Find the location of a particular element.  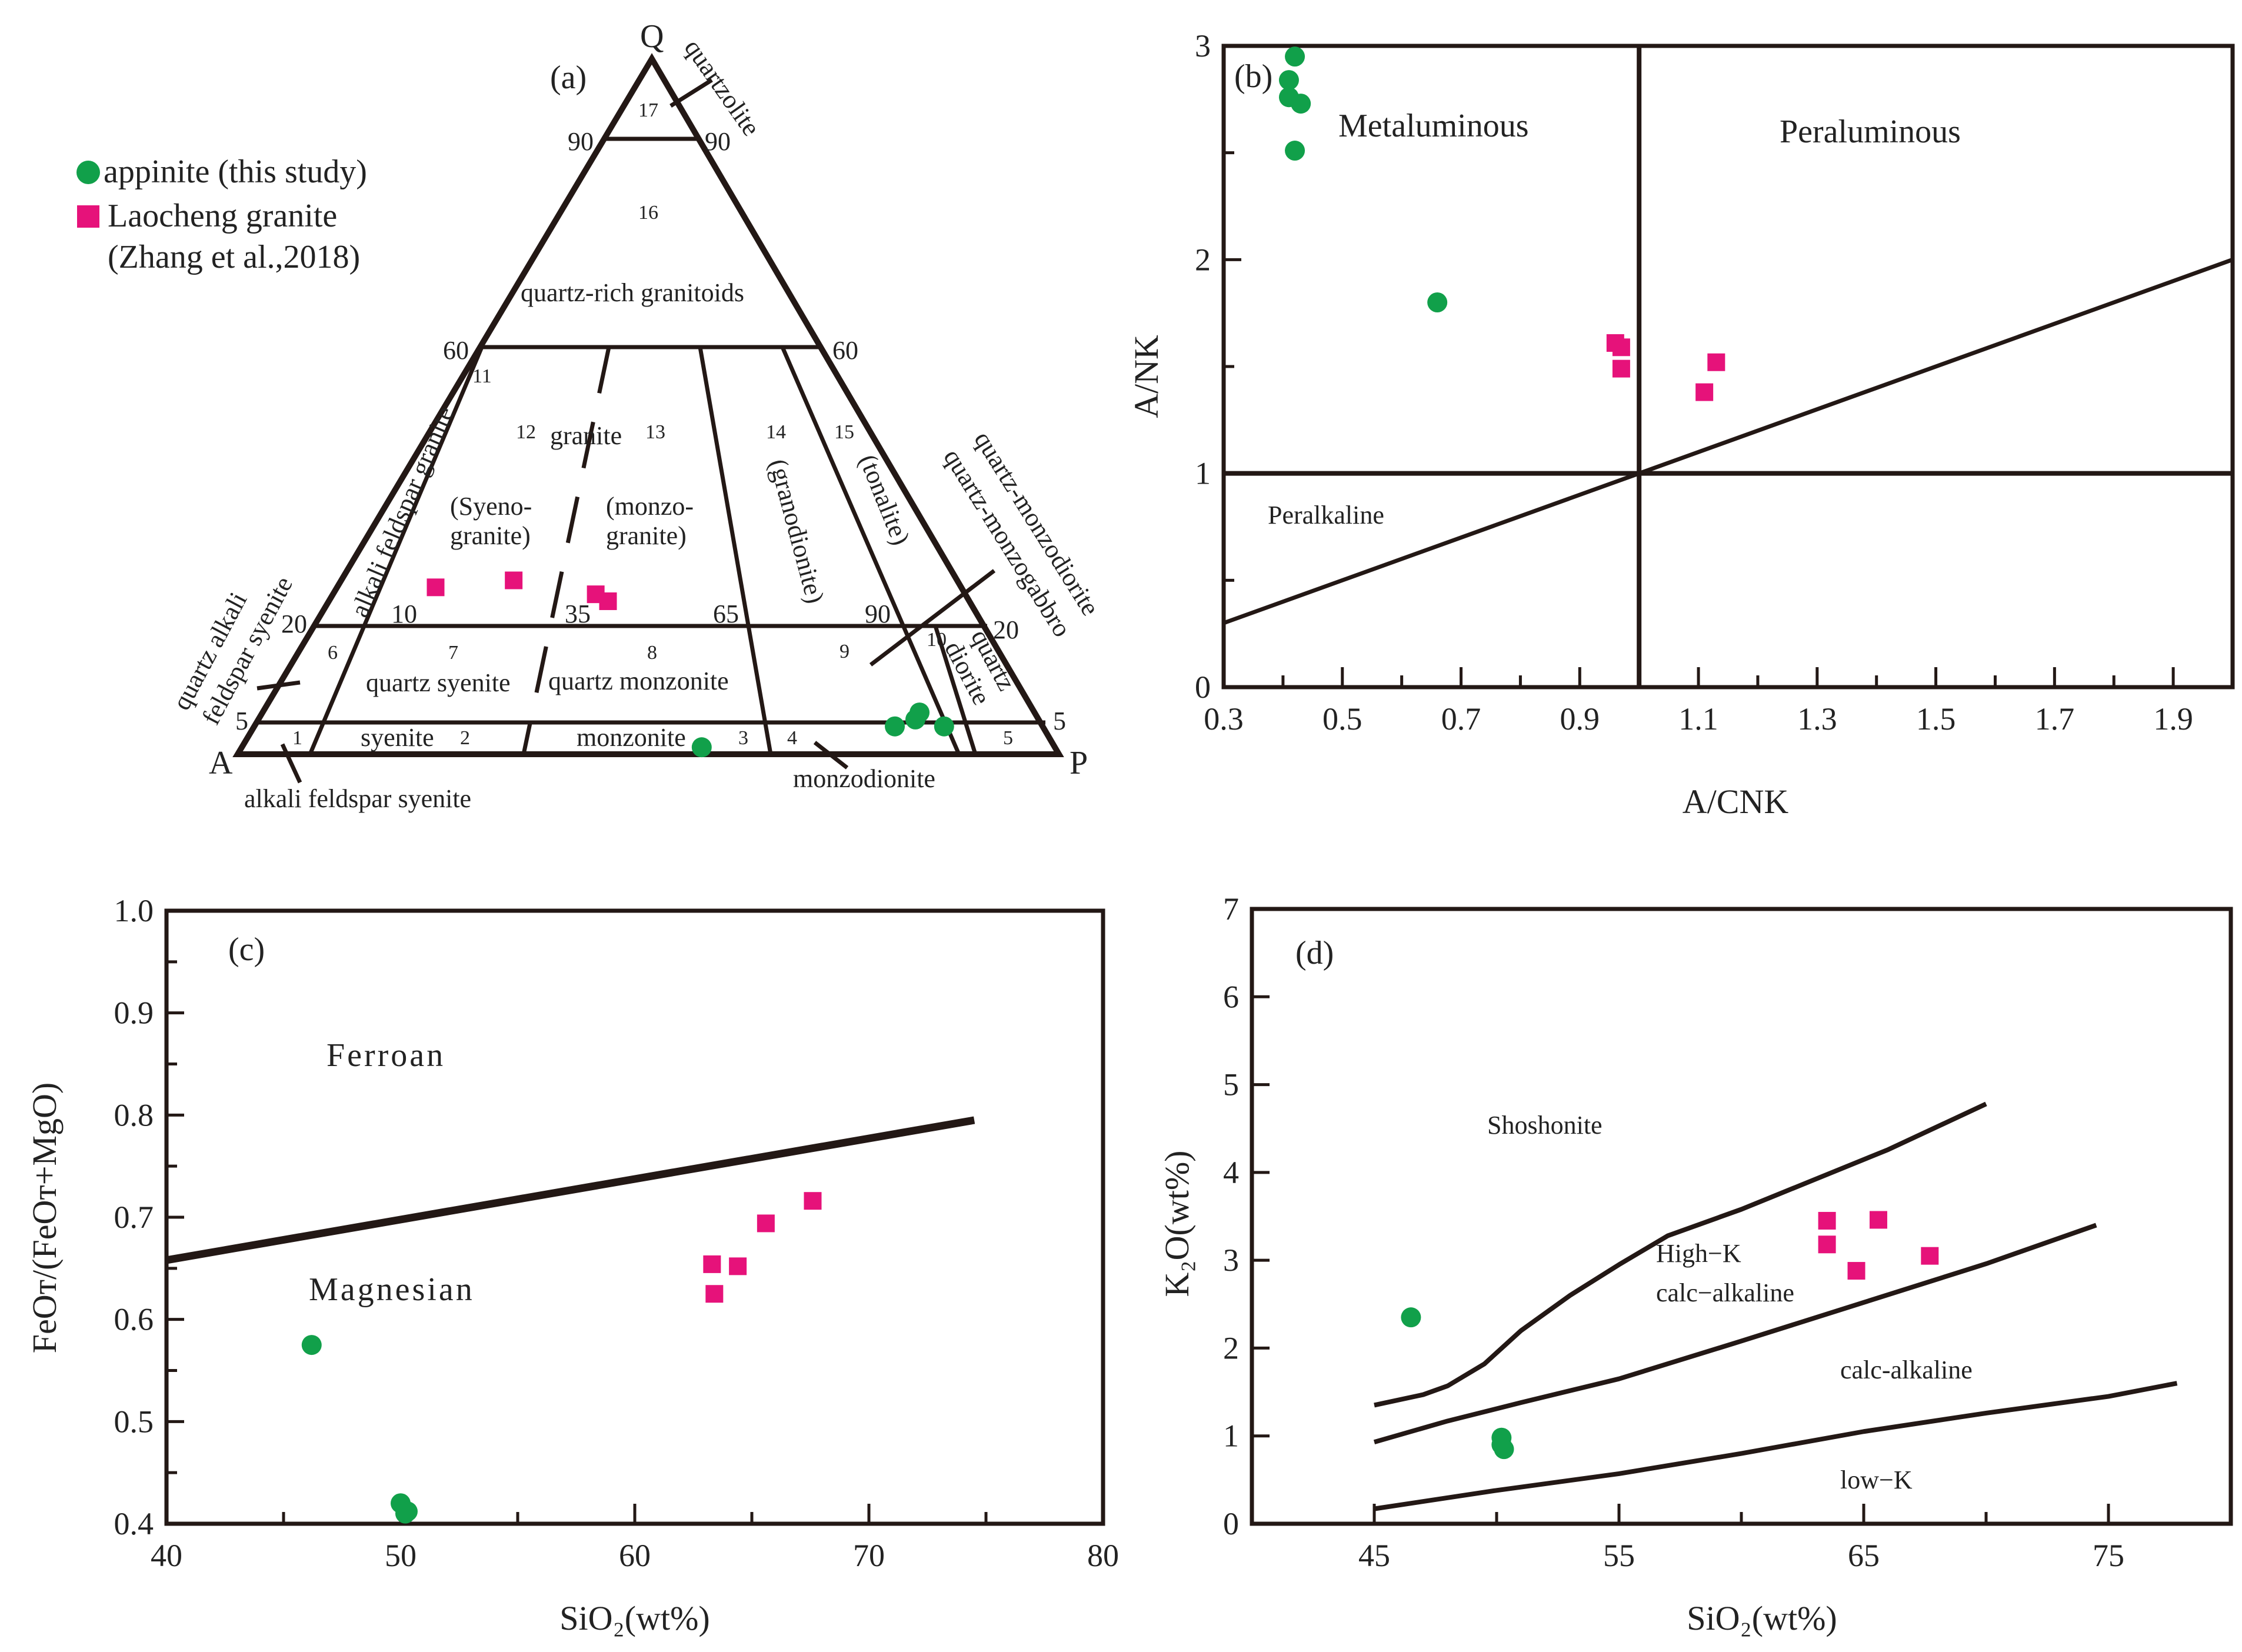

shoshonite-highk-boundary is located at coordinates (1680, 1254).